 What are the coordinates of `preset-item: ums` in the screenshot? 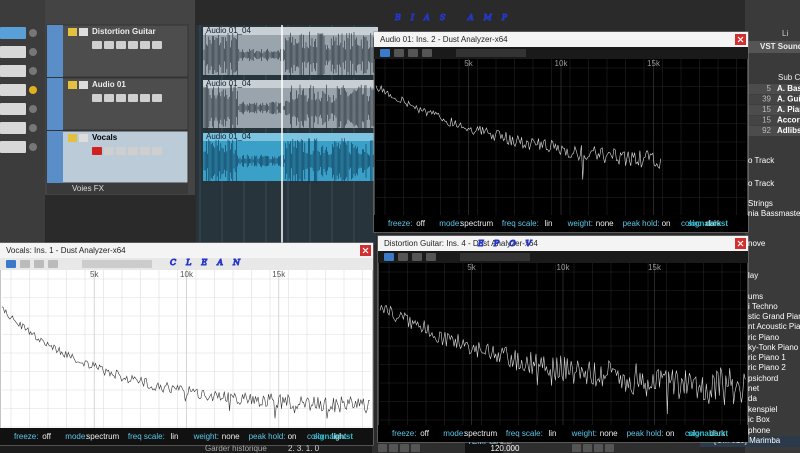 It's located at (755, 296).